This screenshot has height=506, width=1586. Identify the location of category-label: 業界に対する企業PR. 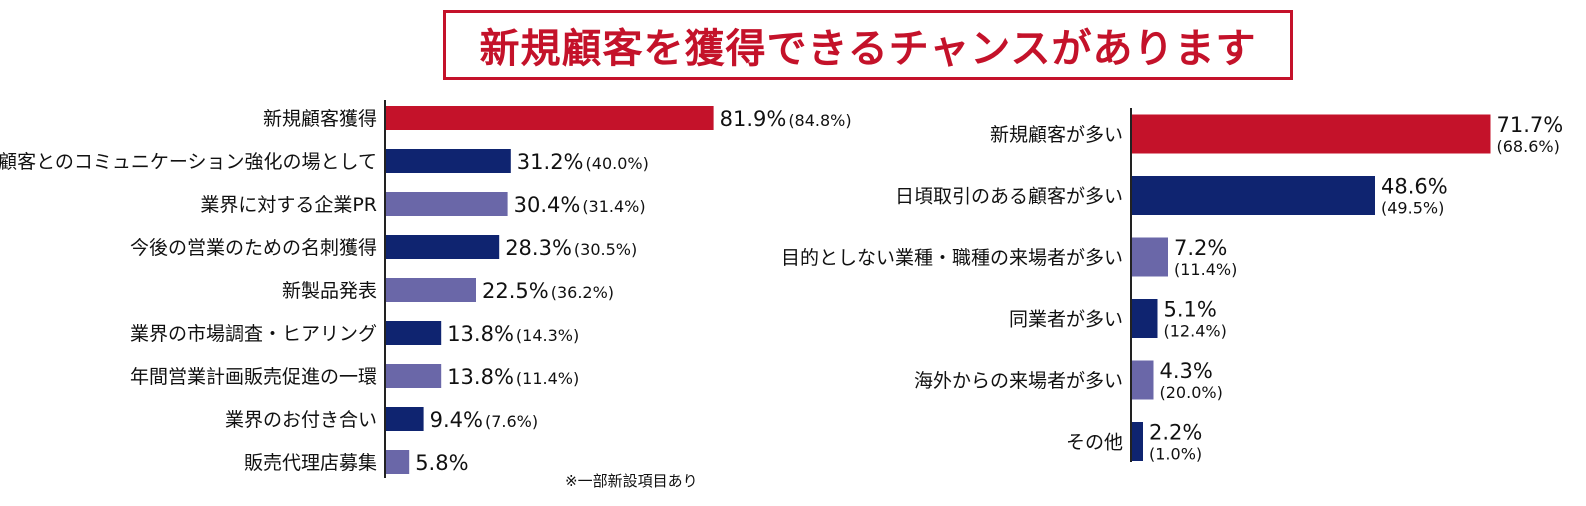
(288, 205).